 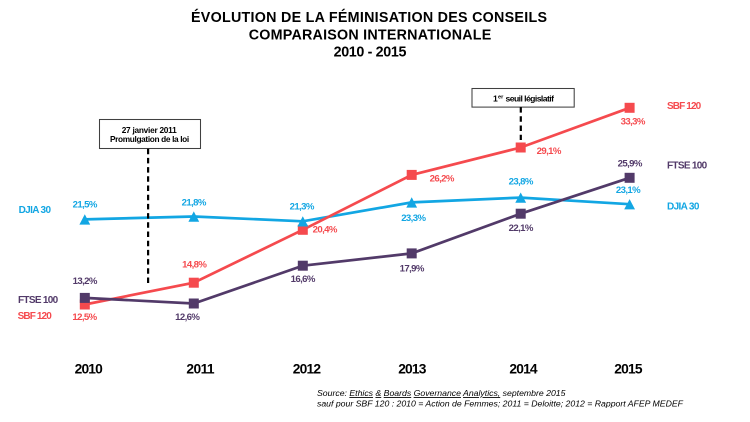 What do you see at coordinates (495, 98) in the screenshot?
I see `svg-text: 1` at bounding box center [495, 98].